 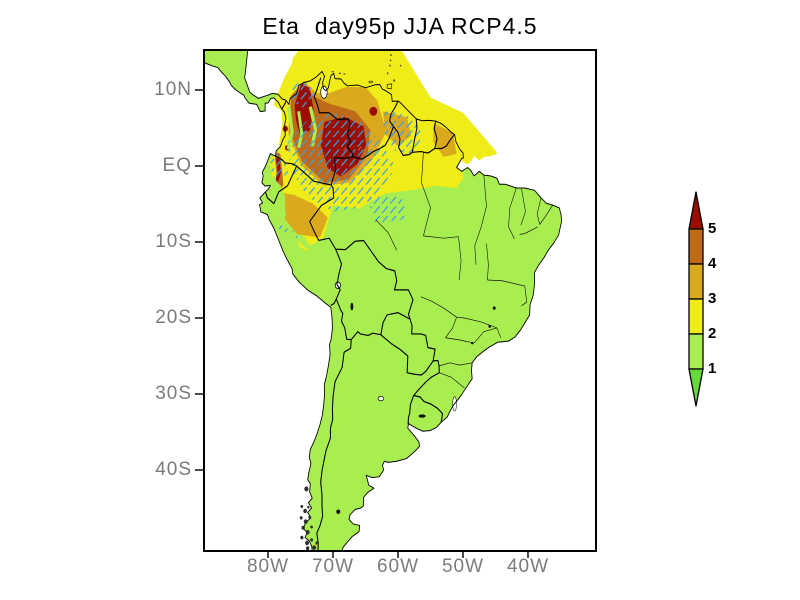 What do you see at coordinates (528, 566) in the screenshot?
I see `lon-tick-label-40w: 40W` at bounding box center [528, 566].